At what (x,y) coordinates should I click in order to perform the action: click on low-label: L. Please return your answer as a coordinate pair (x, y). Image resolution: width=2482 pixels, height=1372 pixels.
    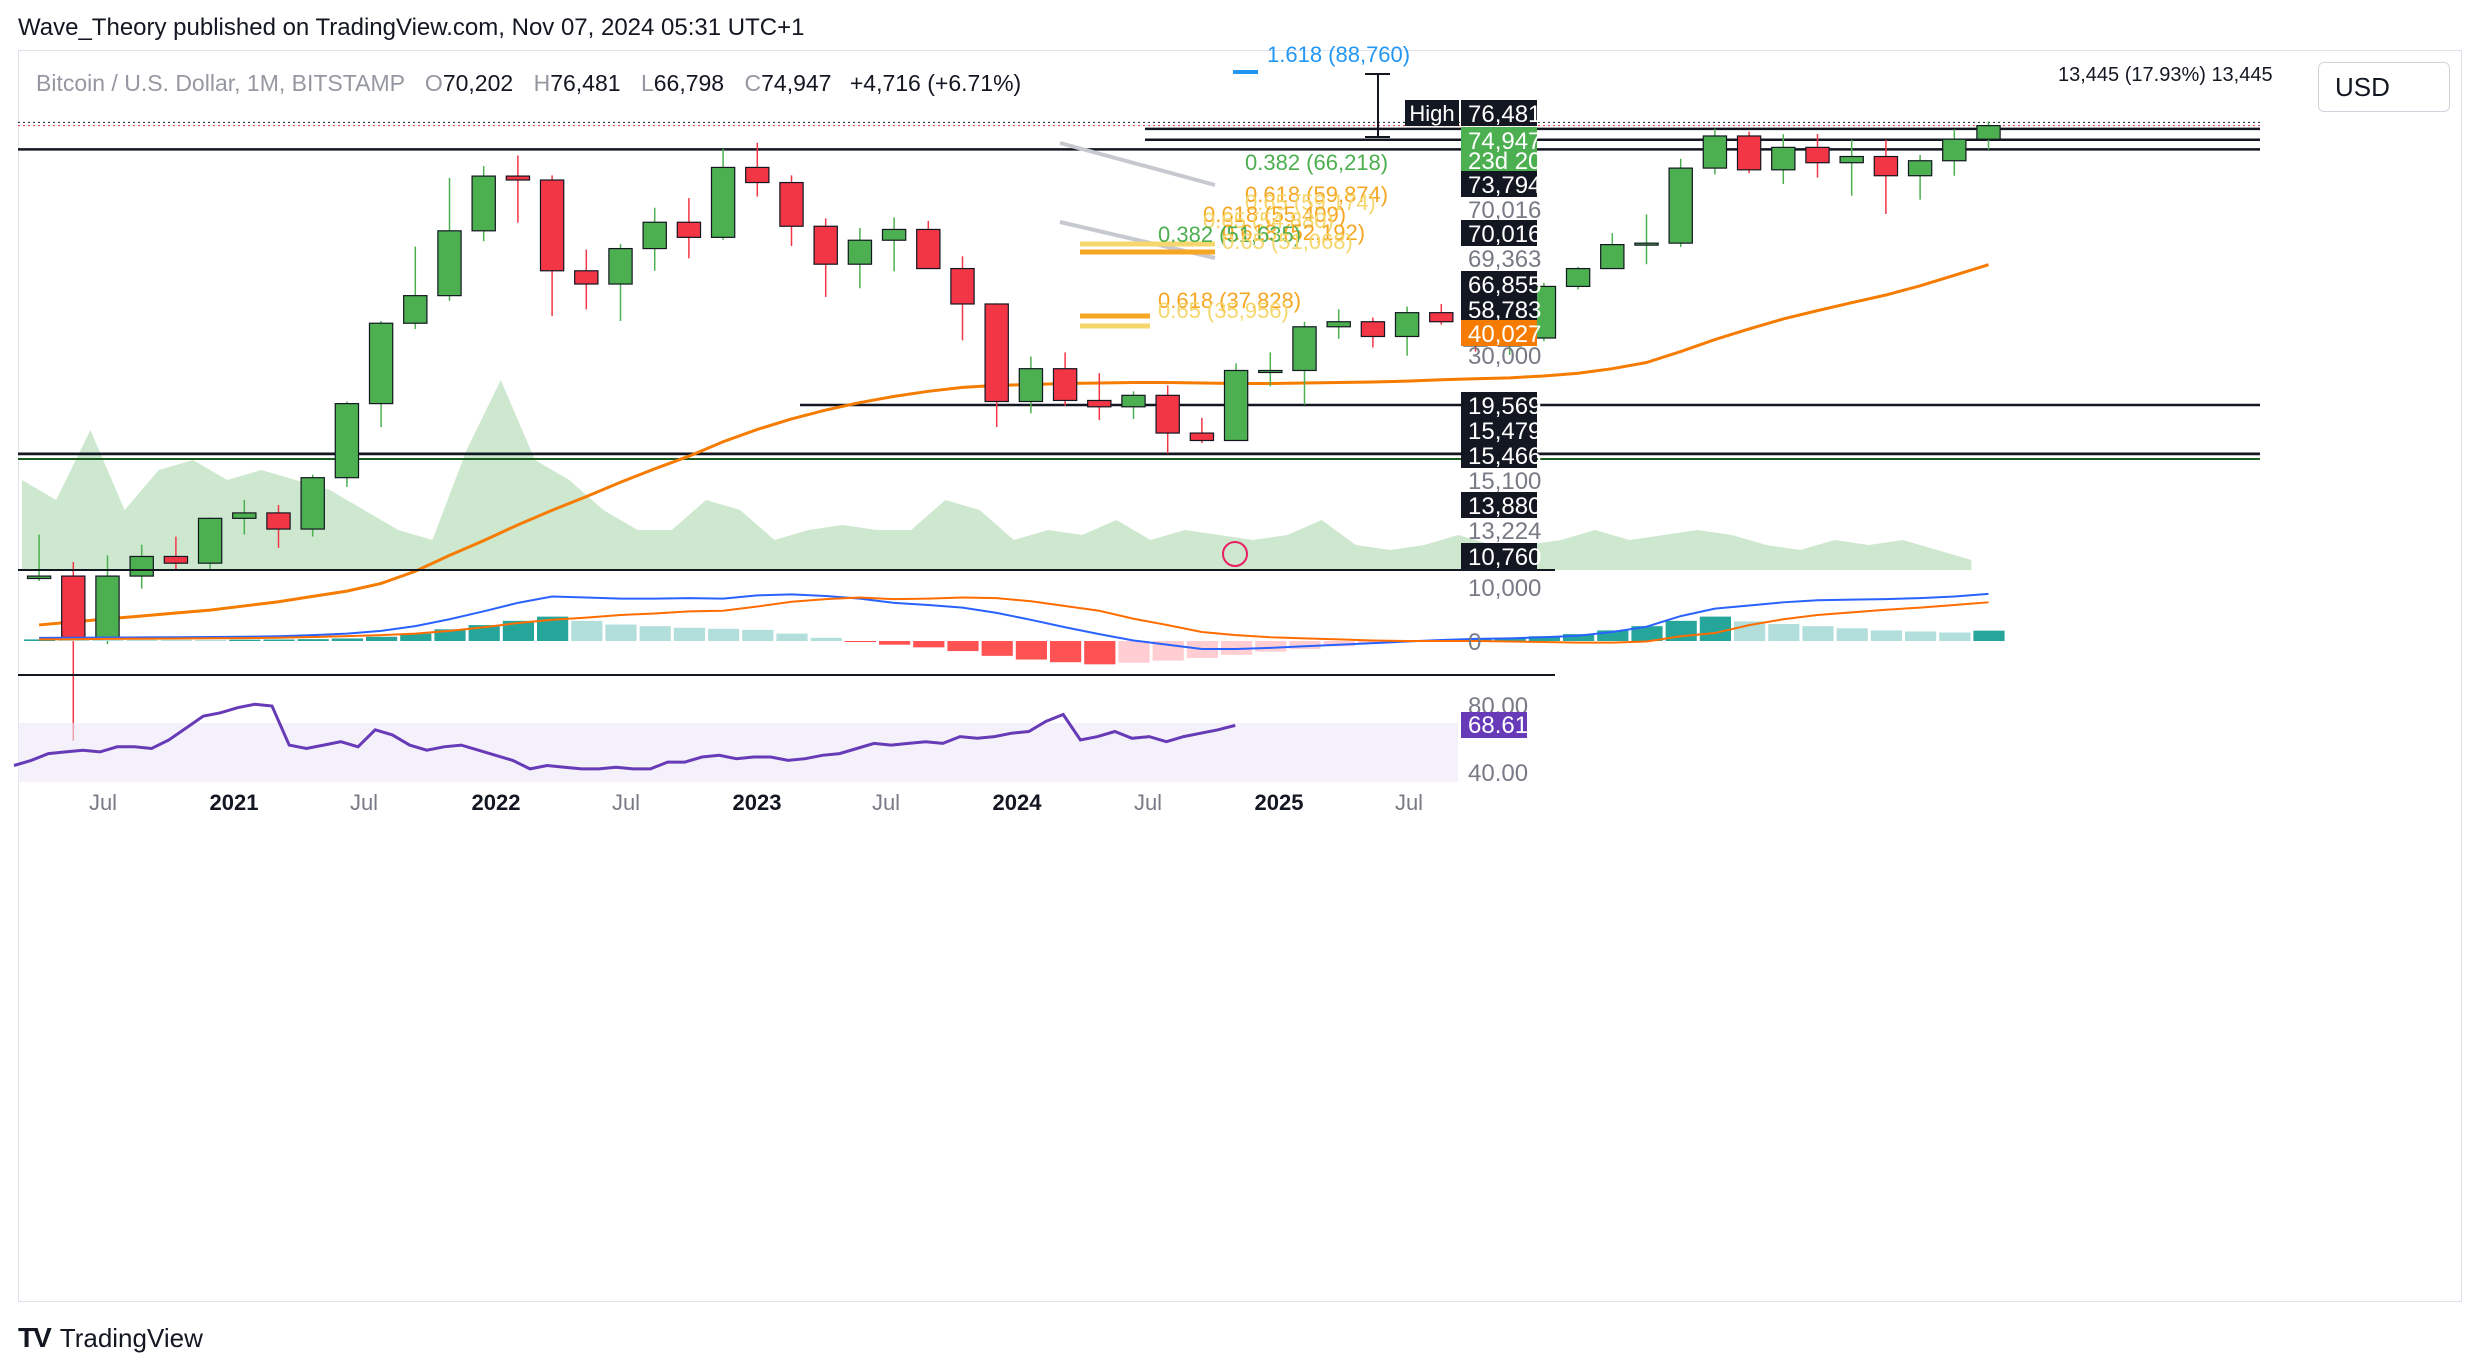
    Looking at the image, I should click on (647, 83).